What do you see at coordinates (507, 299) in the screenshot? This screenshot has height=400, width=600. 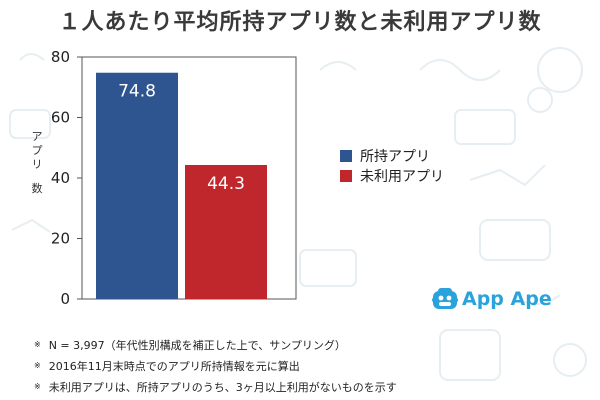 I see `logo-text: App Ape` at bounding box center [507, 299].